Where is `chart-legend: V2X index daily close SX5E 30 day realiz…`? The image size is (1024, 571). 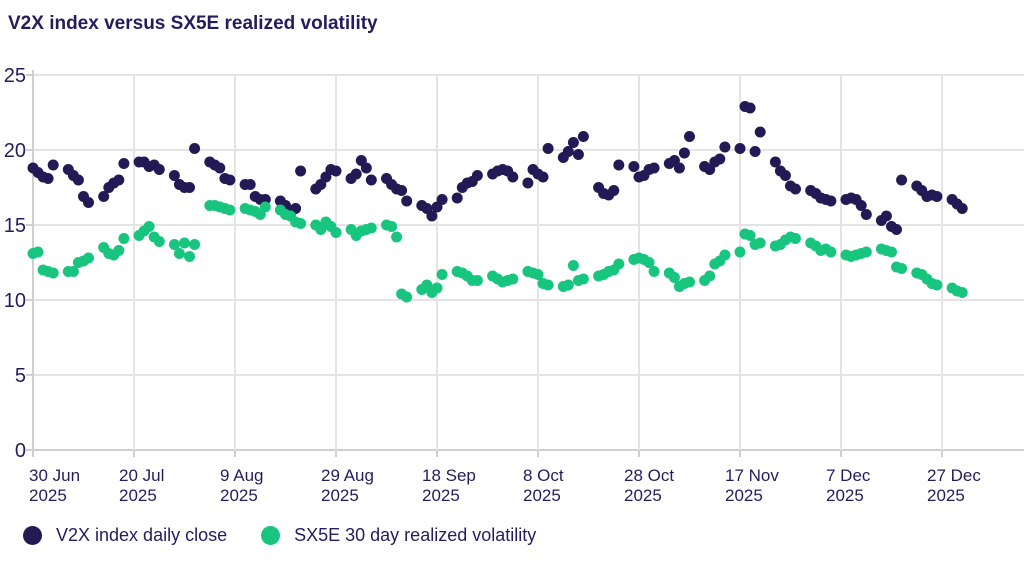 chart-legend: V2X index daily close SX5E 30 day realiz… is located at coordinates (279, 535).